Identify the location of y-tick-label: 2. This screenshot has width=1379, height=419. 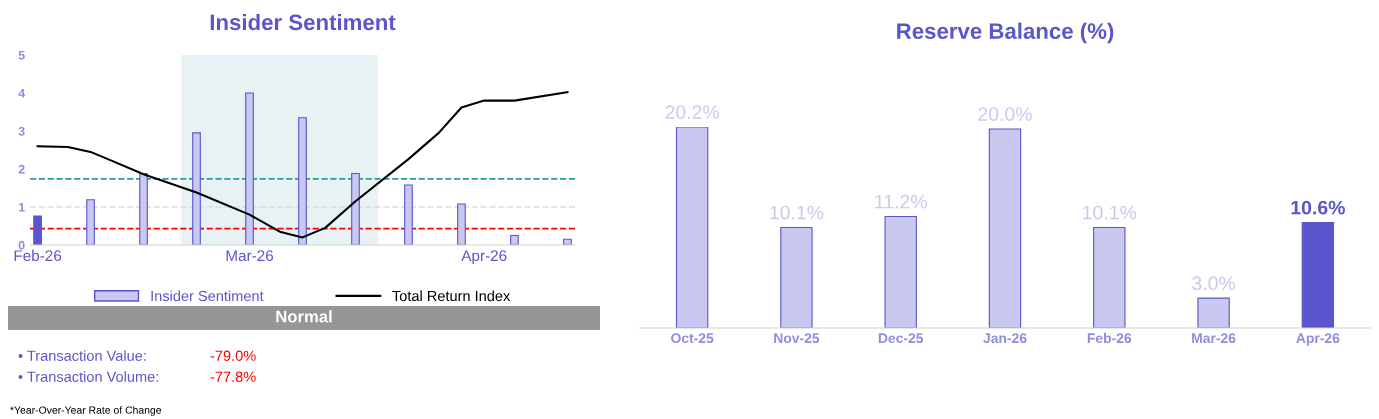
(21, 169).